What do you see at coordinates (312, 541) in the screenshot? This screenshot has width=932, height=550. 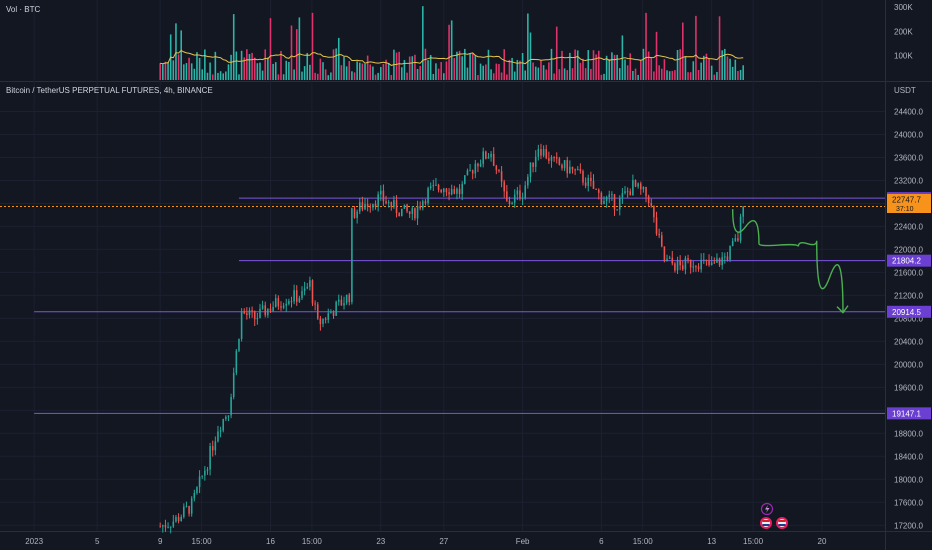 I see `time-tick-label: 15:00` at bounding box center [312, 541].